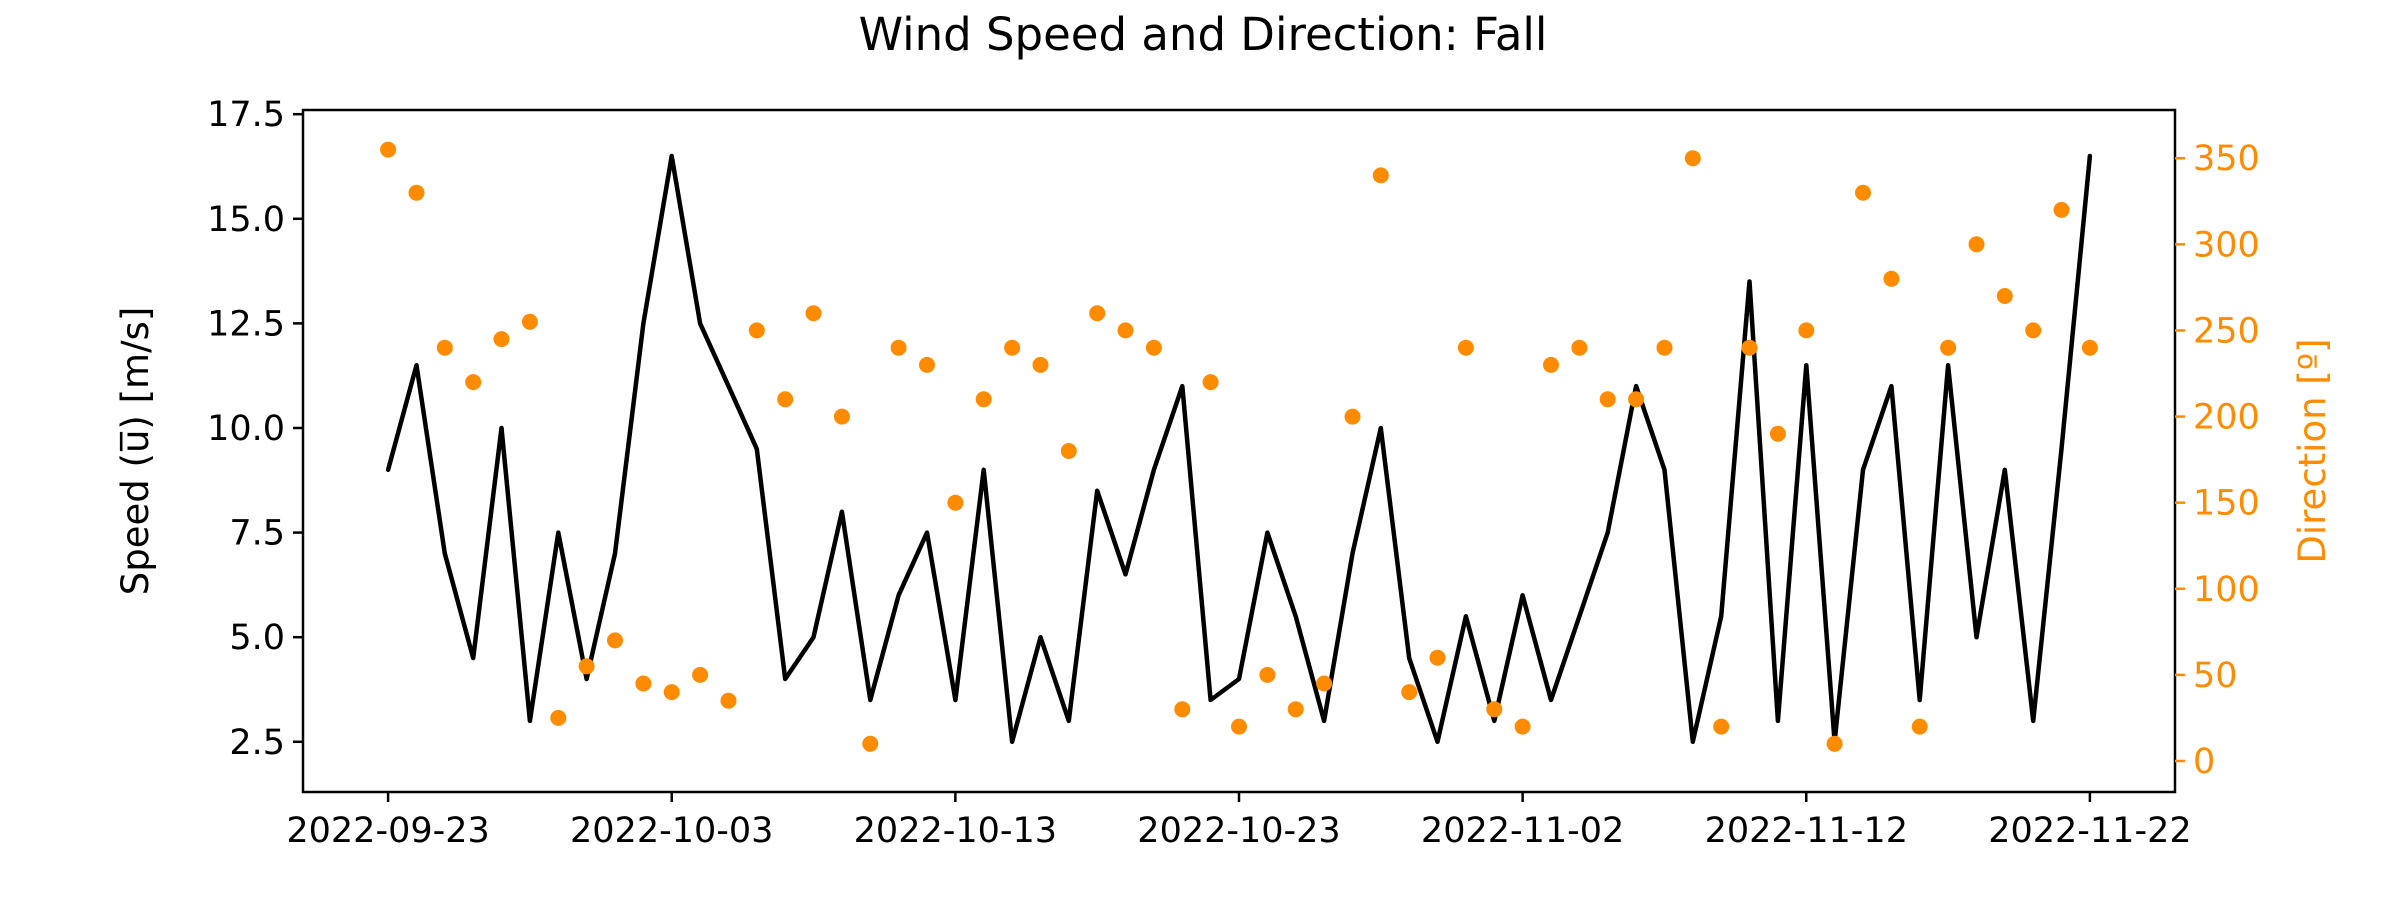  What do you see at coordinates (246, 429) in the screenshot?
I see `y-tick-label: 10.0` at bounding box center [246, 429].